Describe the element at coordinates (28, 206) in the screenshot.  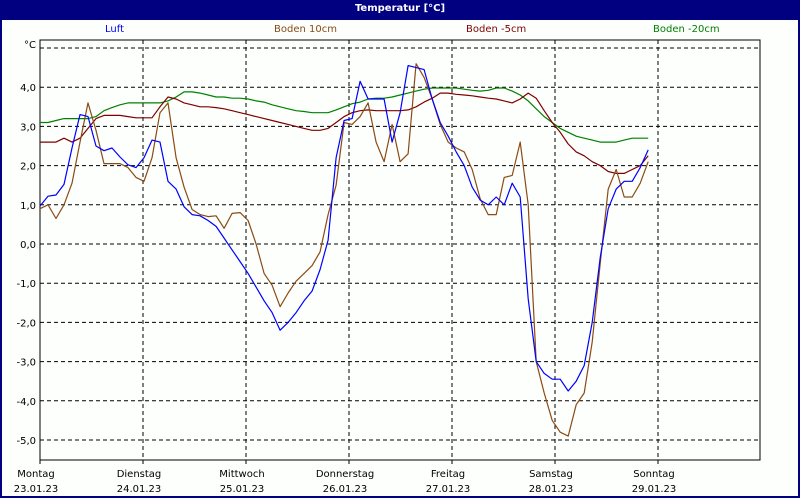
I see `y-tick-label: 1,0` at that location.